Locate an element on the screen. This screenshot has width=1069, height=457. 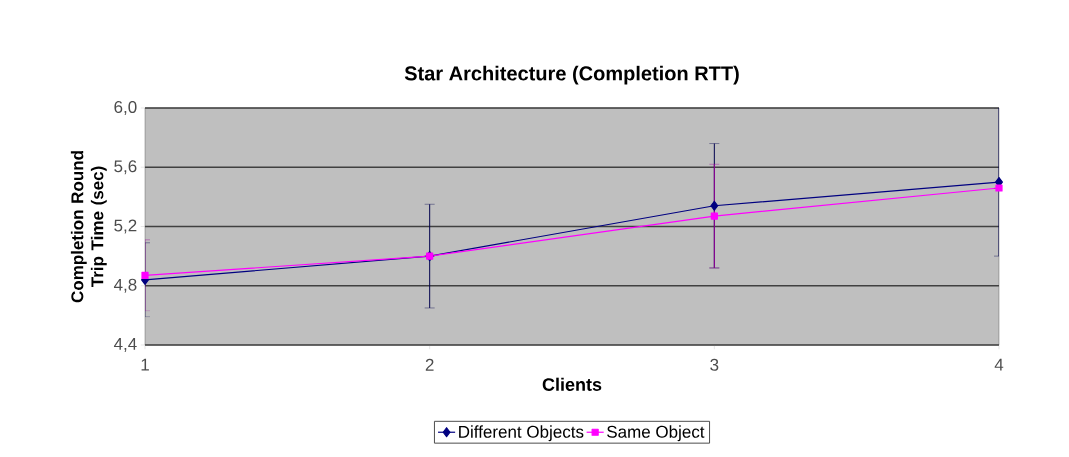
x-tick-label: 1 is located at coordinates (145, 364).